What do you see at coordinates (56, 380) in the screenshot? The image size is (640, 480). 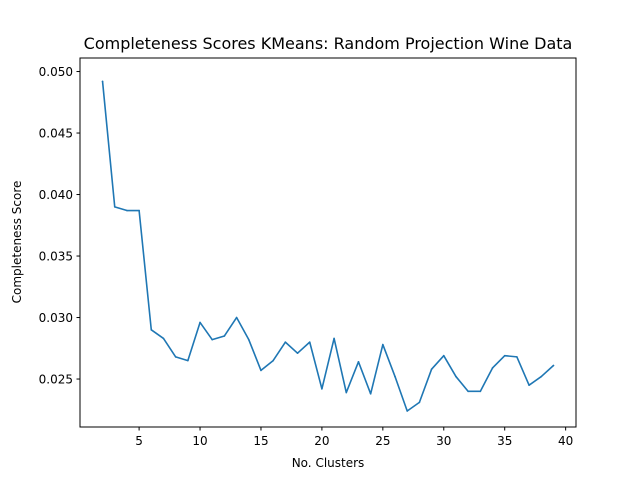 I see `y-tick-label: 0.025` at bounding box center [56, 380].